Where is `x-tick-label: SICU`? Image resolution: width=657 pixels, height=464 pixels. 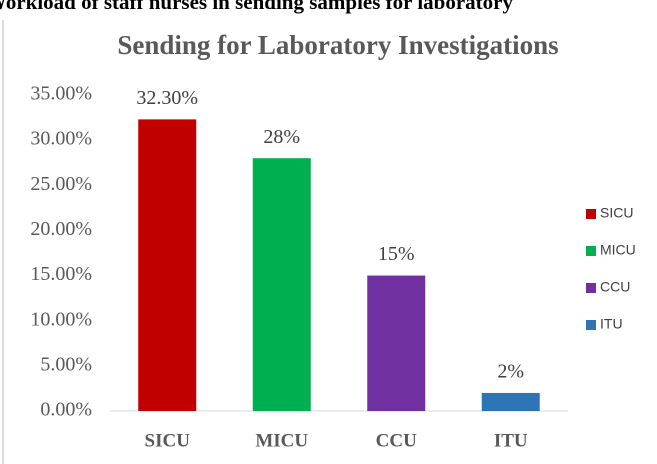
x-tick-label: SICU is located at coordinates (168, 440).